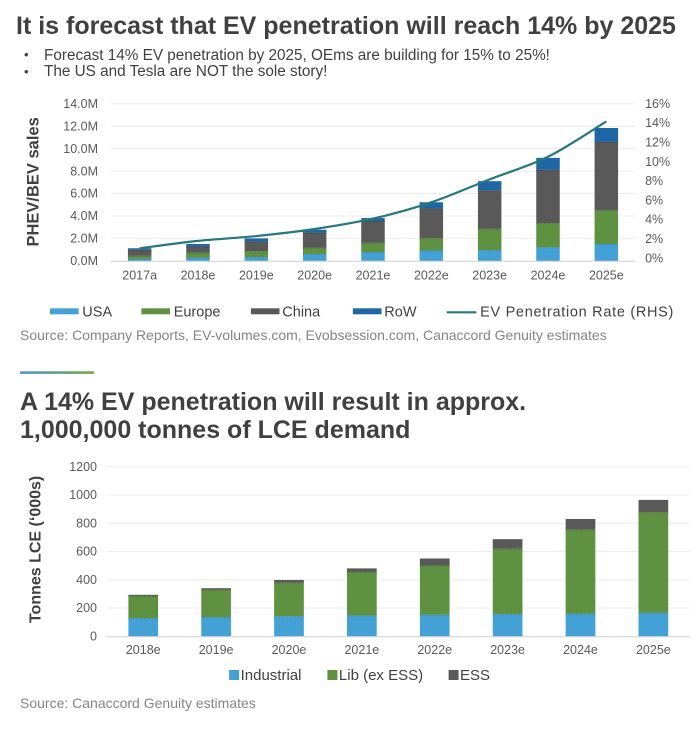 The width and height of the screenshot is (700, 740). Describe the element at coordinates (139, 276) in the screenshot. I see `svg-text: 2017a` at that location.